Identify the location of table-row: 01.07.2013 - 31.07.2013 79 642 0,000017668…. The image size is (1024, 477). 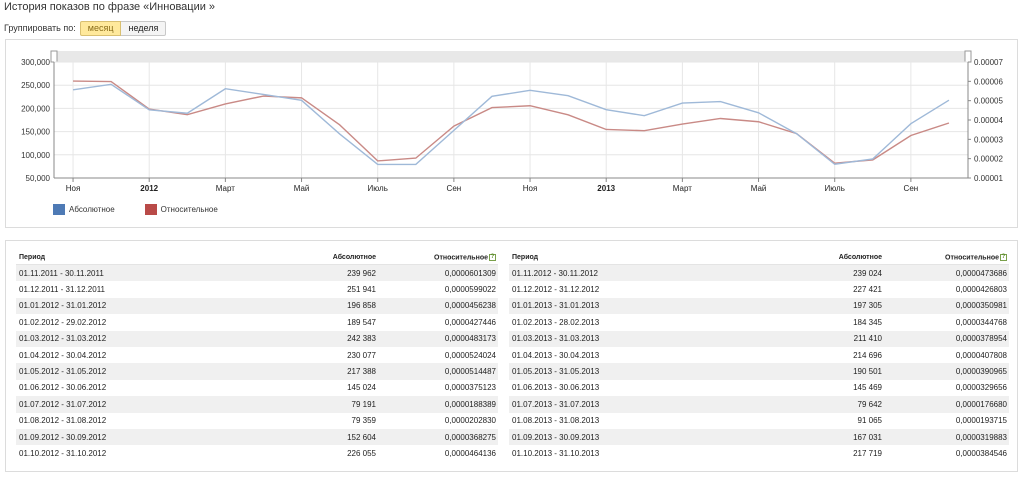
(759, 404).